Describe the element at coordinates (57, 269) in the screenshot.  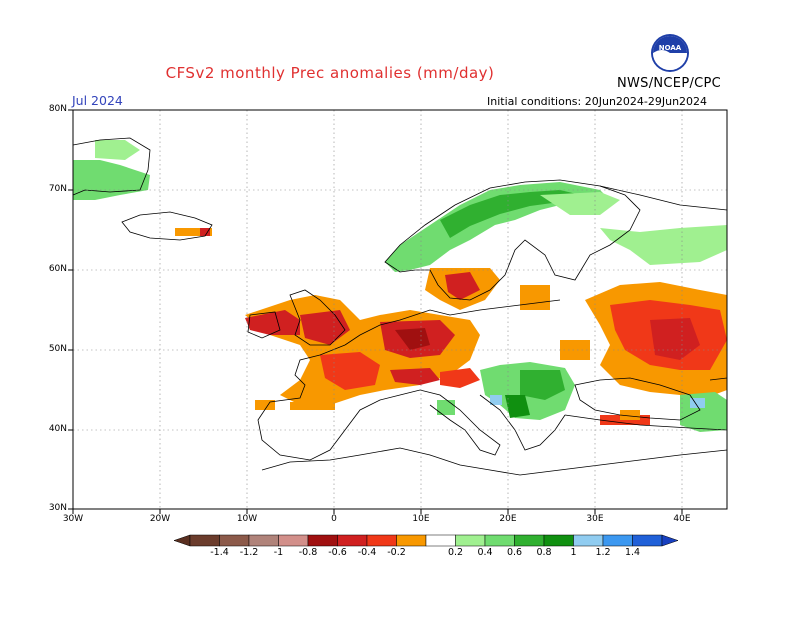
I see `lat-label: 60N` at that location.